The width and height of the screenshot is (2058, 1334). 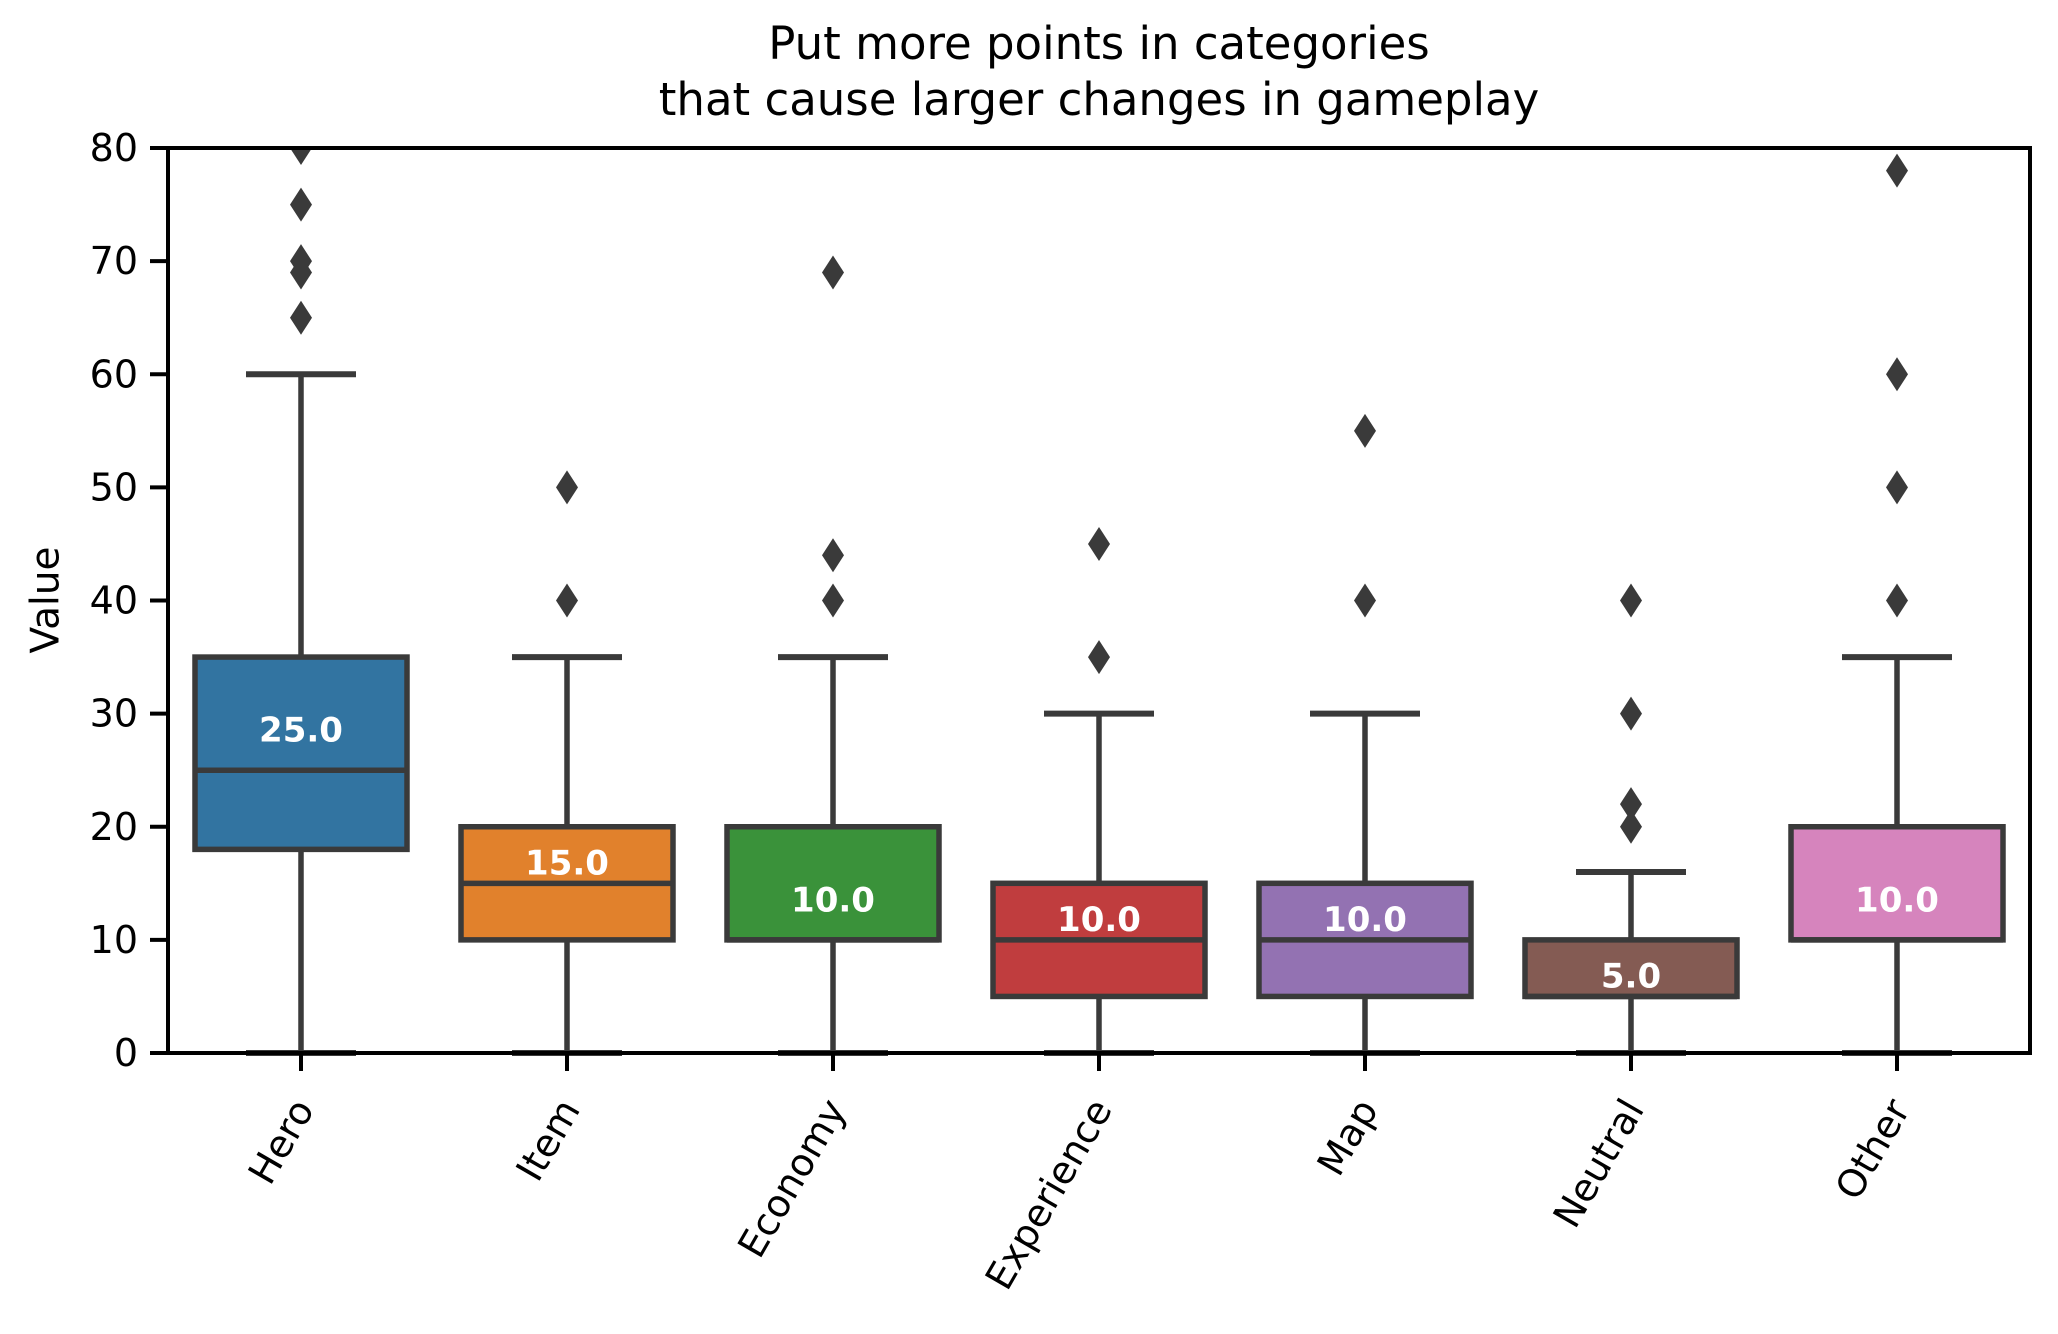 I want to click on median-value-label: 5.0, so click(x=1631, y=977).